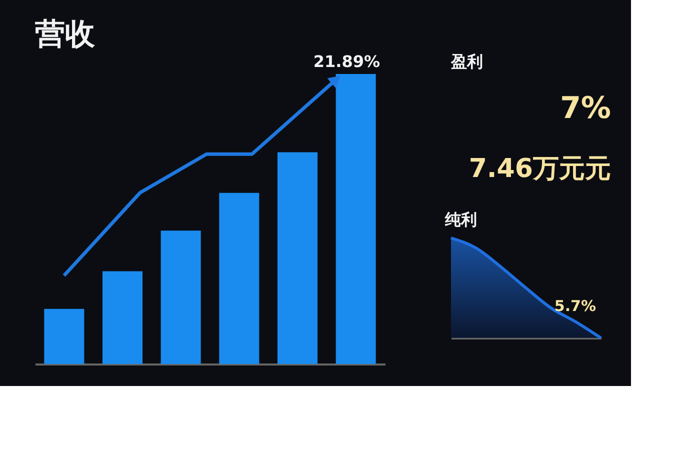 This screenshot has height=467, width=700. What do you see at coordinates (466, 61) in the screenshot?
I see `text: 盈利` at bounding box center [466, 61].